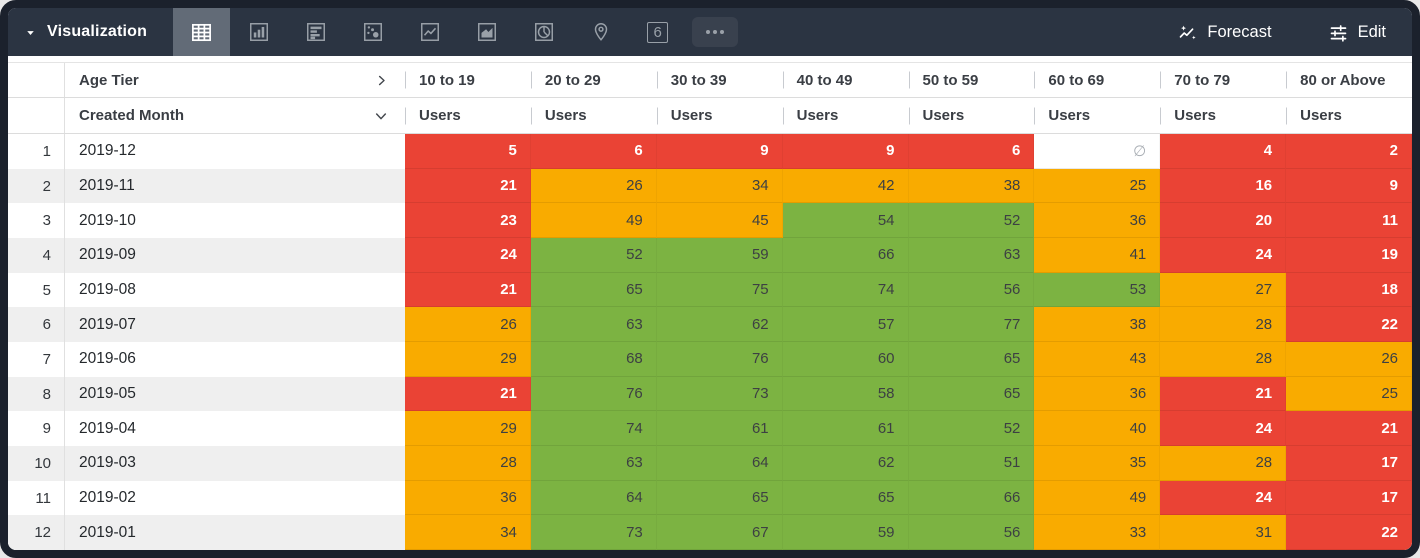  What do you see at coordinates (1349, 80) in the screenshot?
I see `column-header-7: 80 or Above` at bounding box center [1349, 80].